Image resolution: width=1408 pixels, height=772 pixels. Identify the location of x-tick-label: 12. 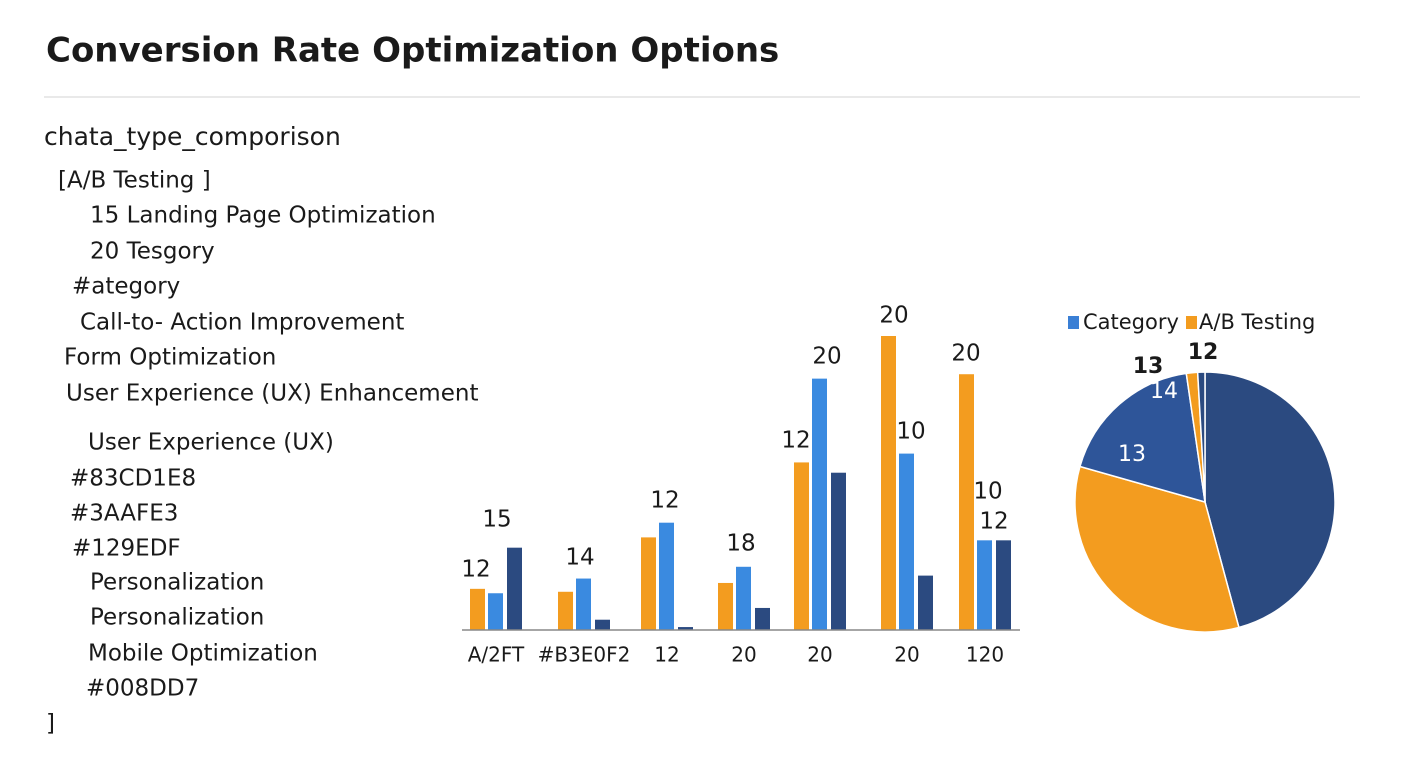
(666, 655).